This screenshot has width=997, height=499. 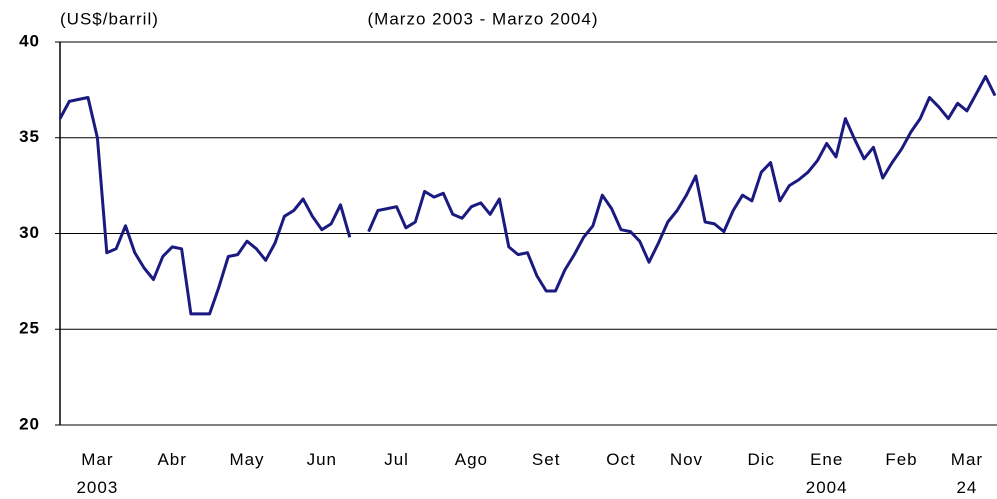 I want to click on x-tick-label: Set, so click(x=546, y=459).